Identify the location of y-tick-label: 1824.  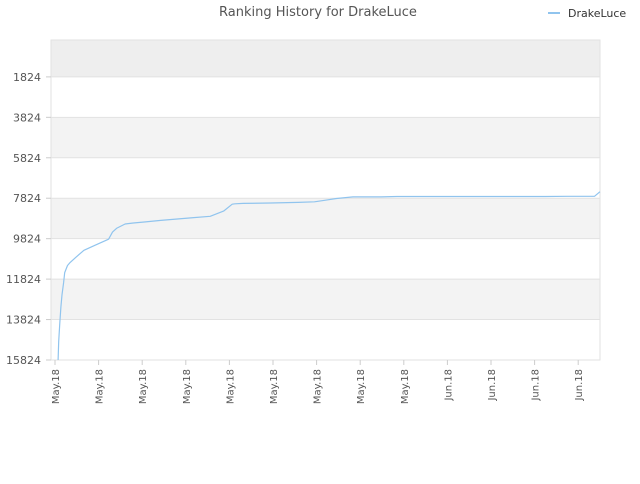
(27, 77).